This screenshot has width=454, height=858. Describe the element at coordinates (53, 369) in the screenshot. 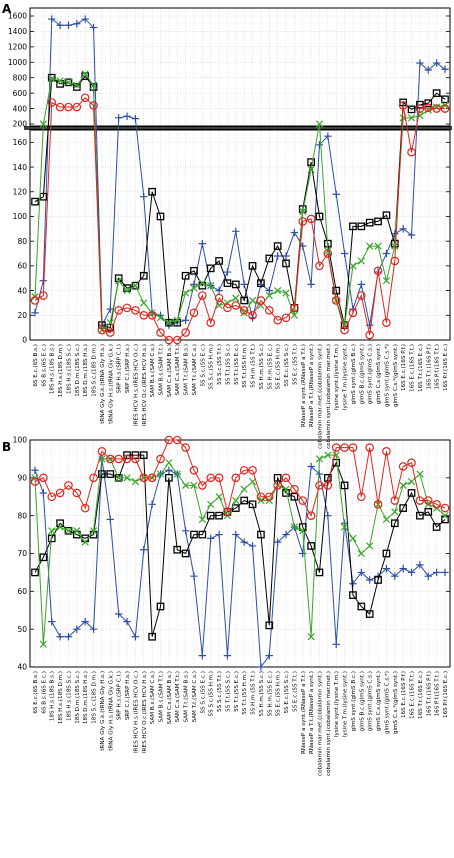

I see `x-category-label: 18S H.s.(18S B.s.)` at that location.